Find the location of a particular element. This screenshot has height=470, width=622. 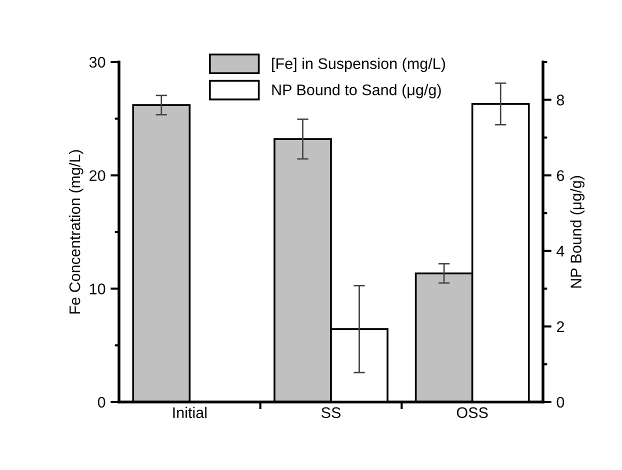

y-tick-label: 20 is located at coordinates (98, 176).